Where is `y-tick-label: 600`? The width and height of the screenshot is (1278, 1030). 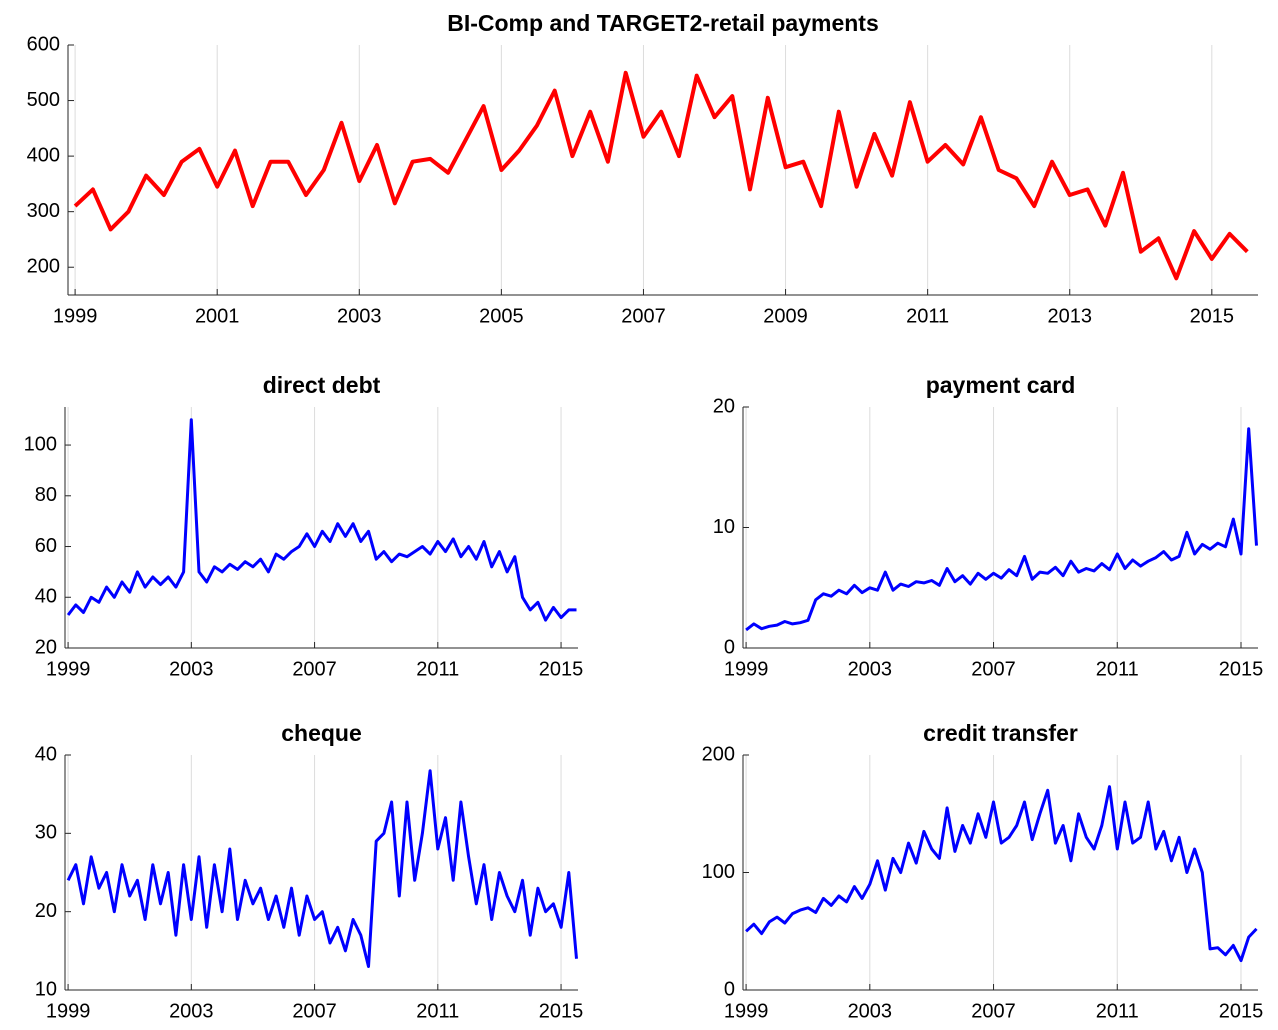 y-tick-label: 600 is located at coordinates (43, 44).